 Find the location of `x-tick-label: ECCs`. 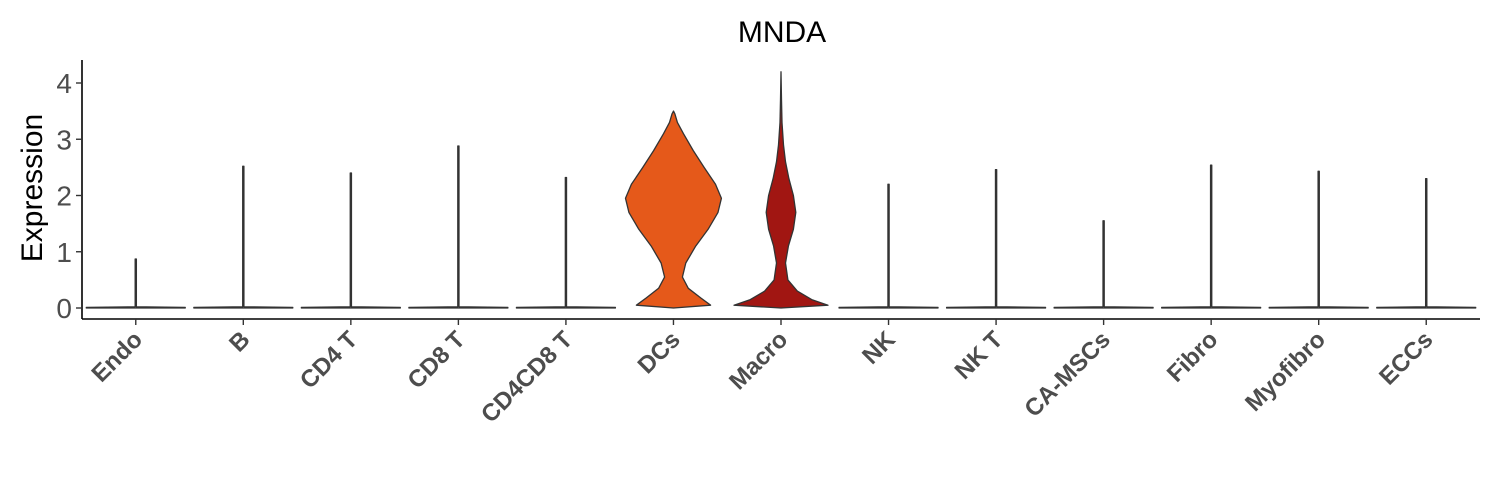

x-tick-label: ECCs is located at coordinates (1406, 358).